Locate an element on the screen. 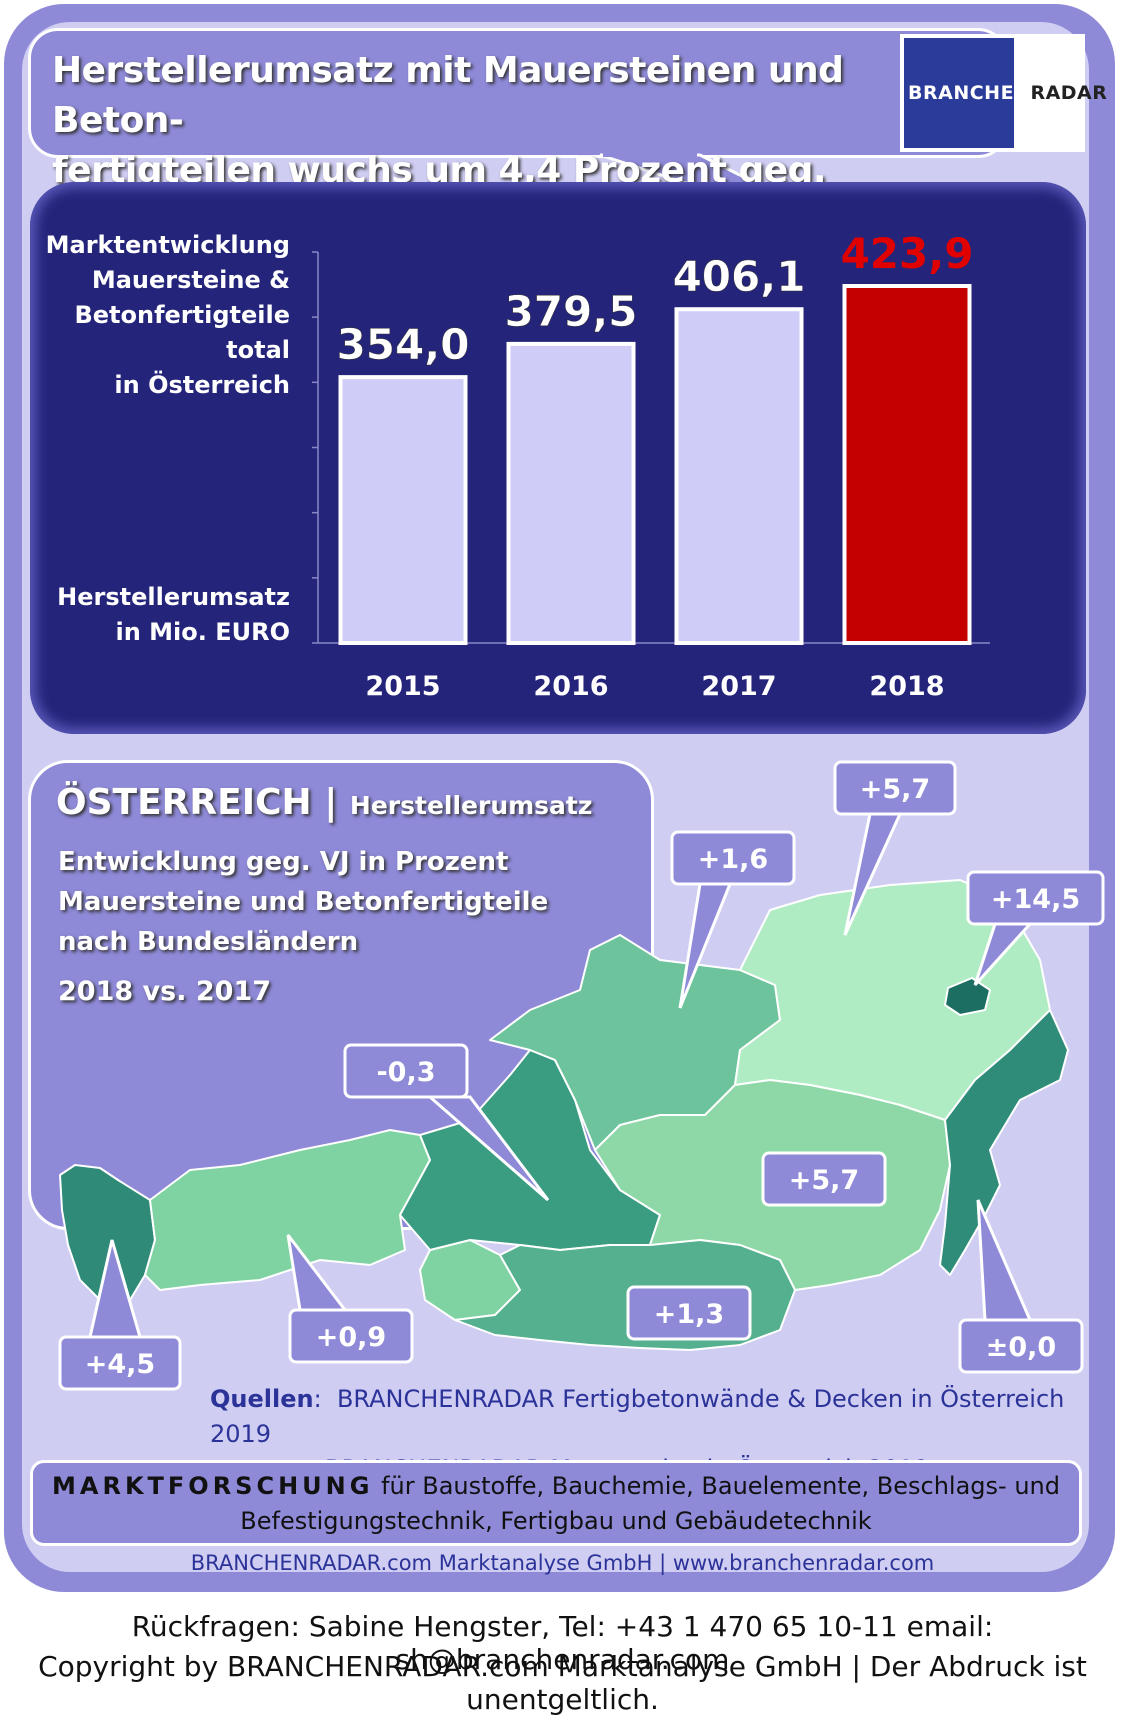 This screenshot has width=1125, height=1716. map-callout-label: +14,5 is located at coordinates (1035, 899).